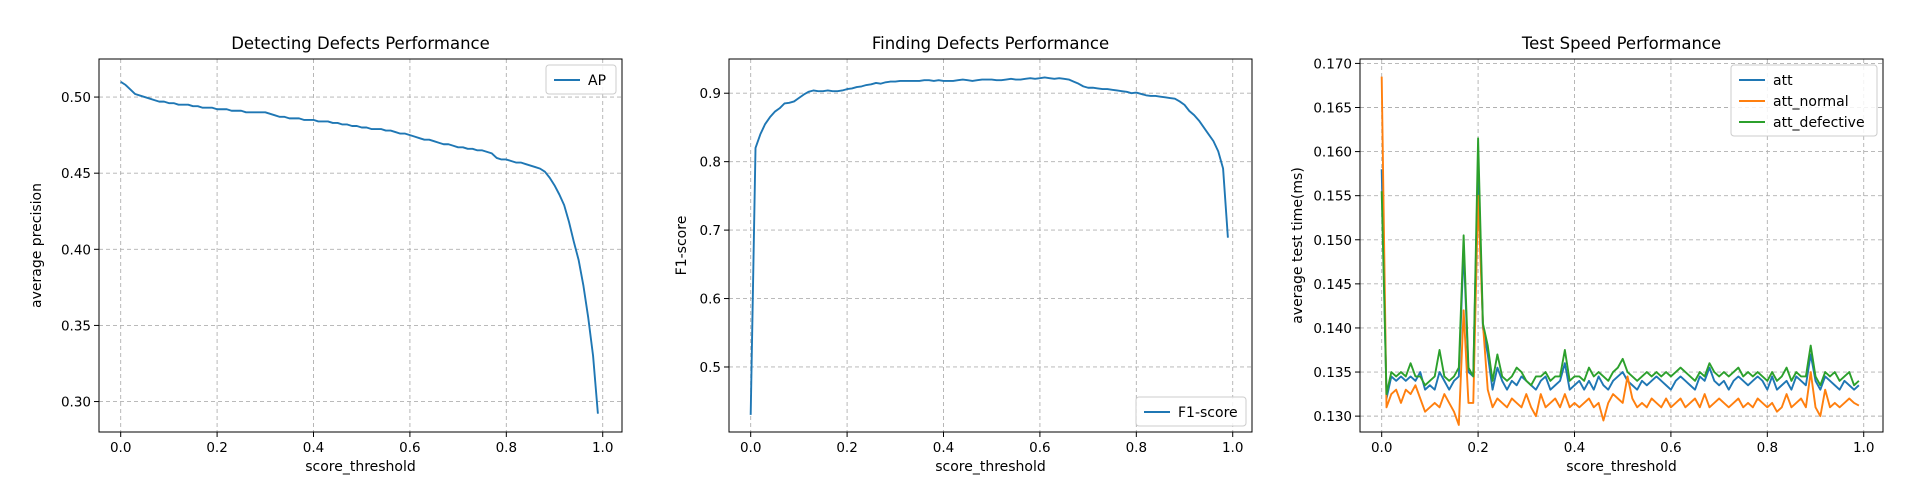 The height and width of the screenshot is (480, 1920). What do you see at coordinates (37, 245) in the screenshot?
I see `y-axis-label: average precision` at bounding box center [37, 245].